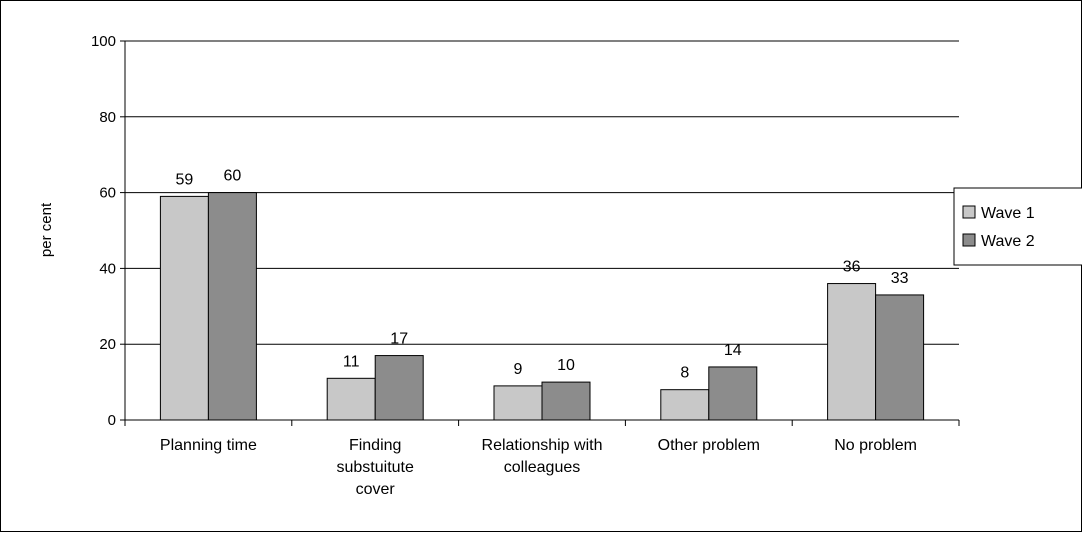 This screenshot has width=1082, height=533. I want to click on data-label: 11, so click(351, 361).